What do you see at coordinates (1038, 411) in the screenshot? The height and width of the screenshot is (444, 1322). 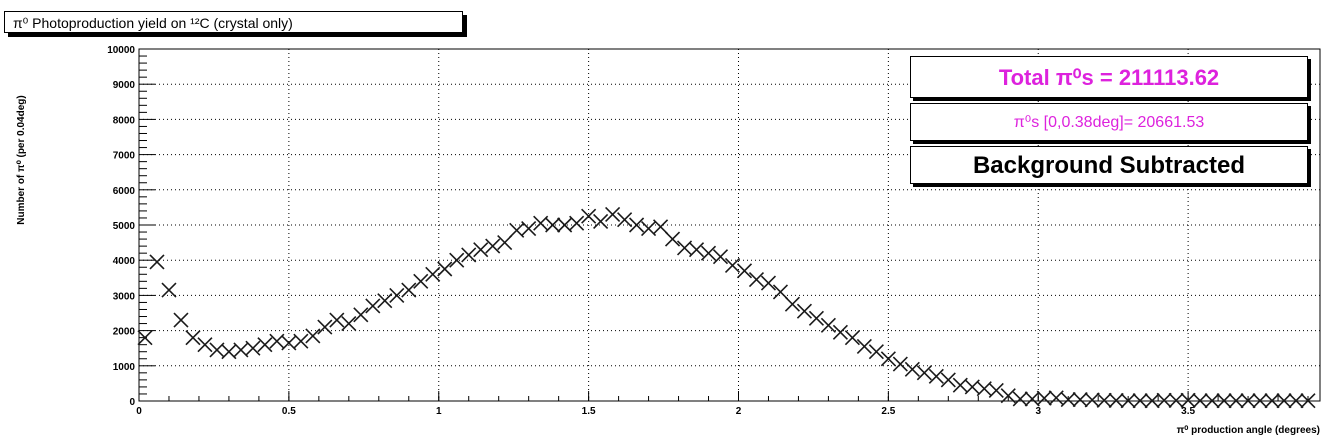 I see `x-tick-label: 3` at bounding box center [1038, 411].